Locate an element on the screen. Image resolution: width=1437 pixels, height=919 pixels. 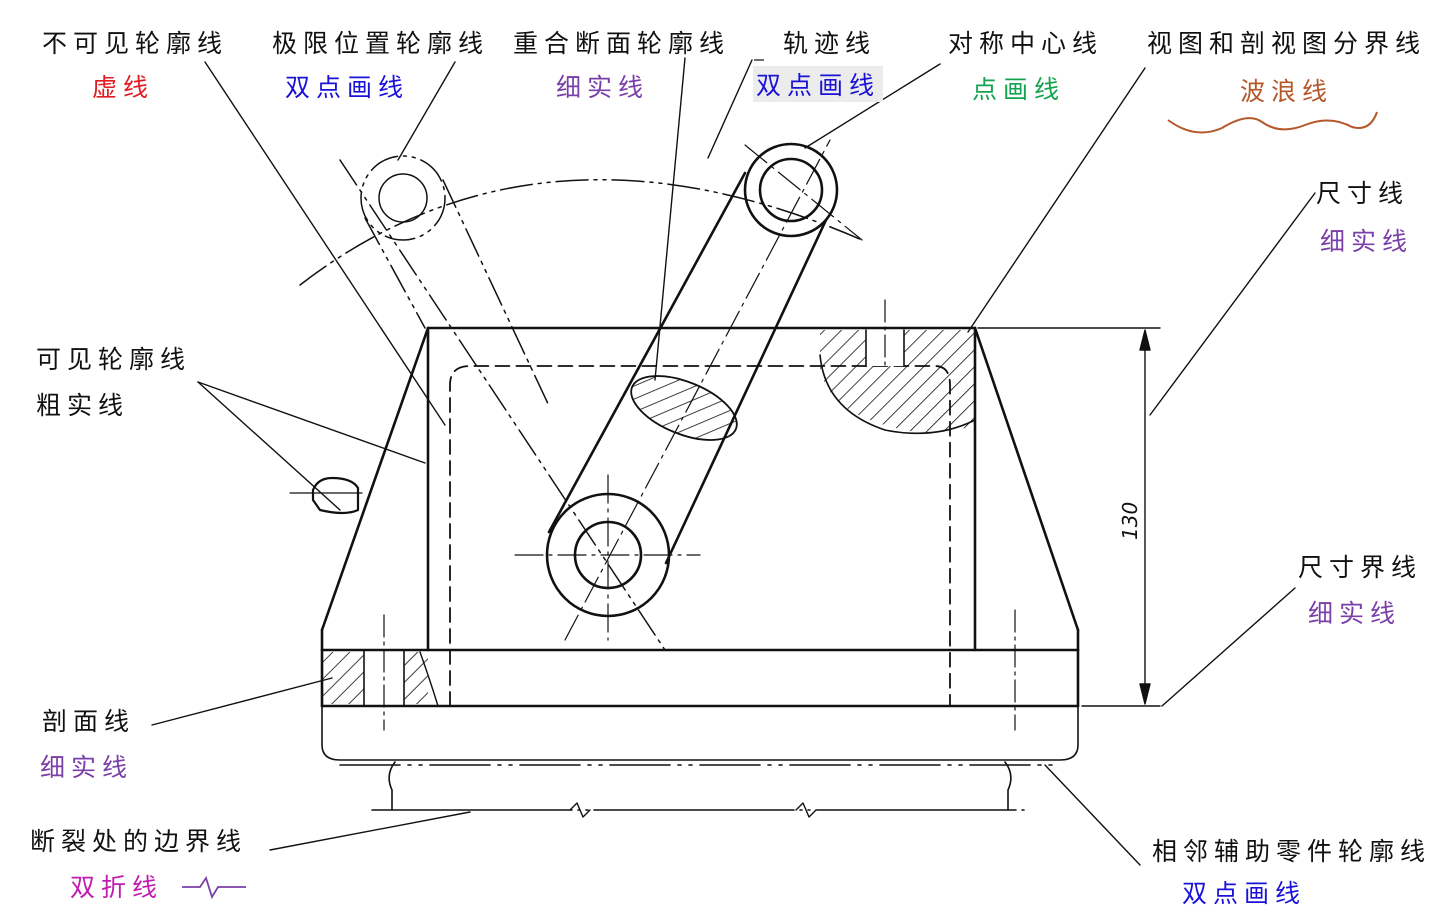
symmetry-center-label: 对称中心线 is located at coordinates (1026, 43).